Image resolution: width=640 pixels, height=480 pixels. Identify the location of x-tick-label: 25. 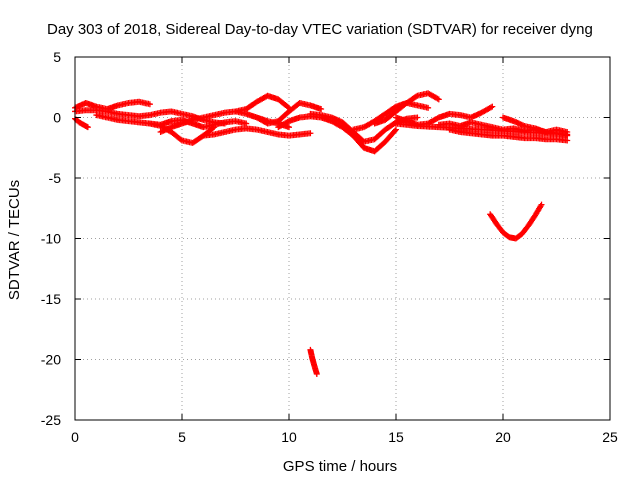
(610, 437).